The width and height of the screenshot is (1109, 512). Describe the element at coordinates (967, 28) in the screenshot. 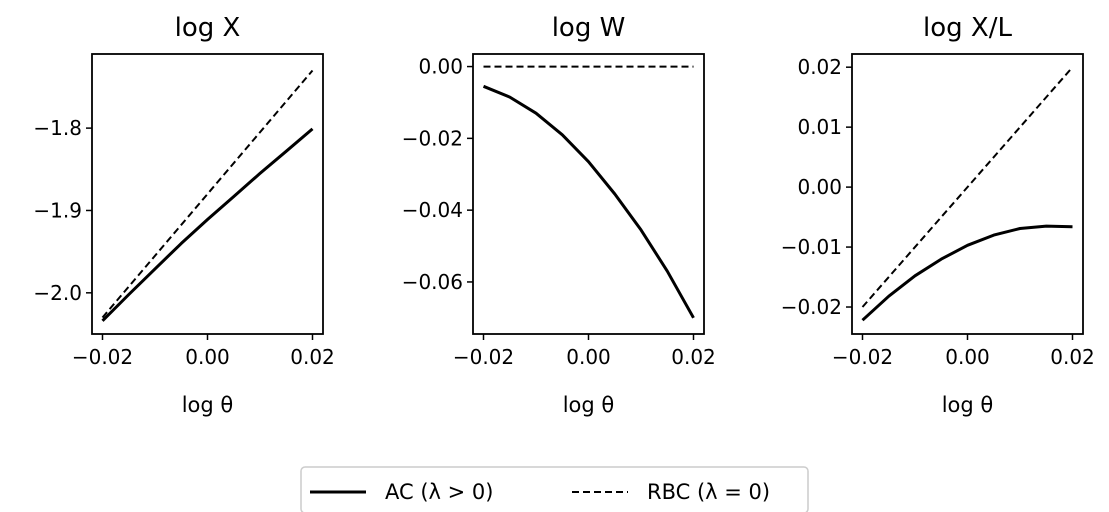

I see `panel-title: log X/L` at that location.